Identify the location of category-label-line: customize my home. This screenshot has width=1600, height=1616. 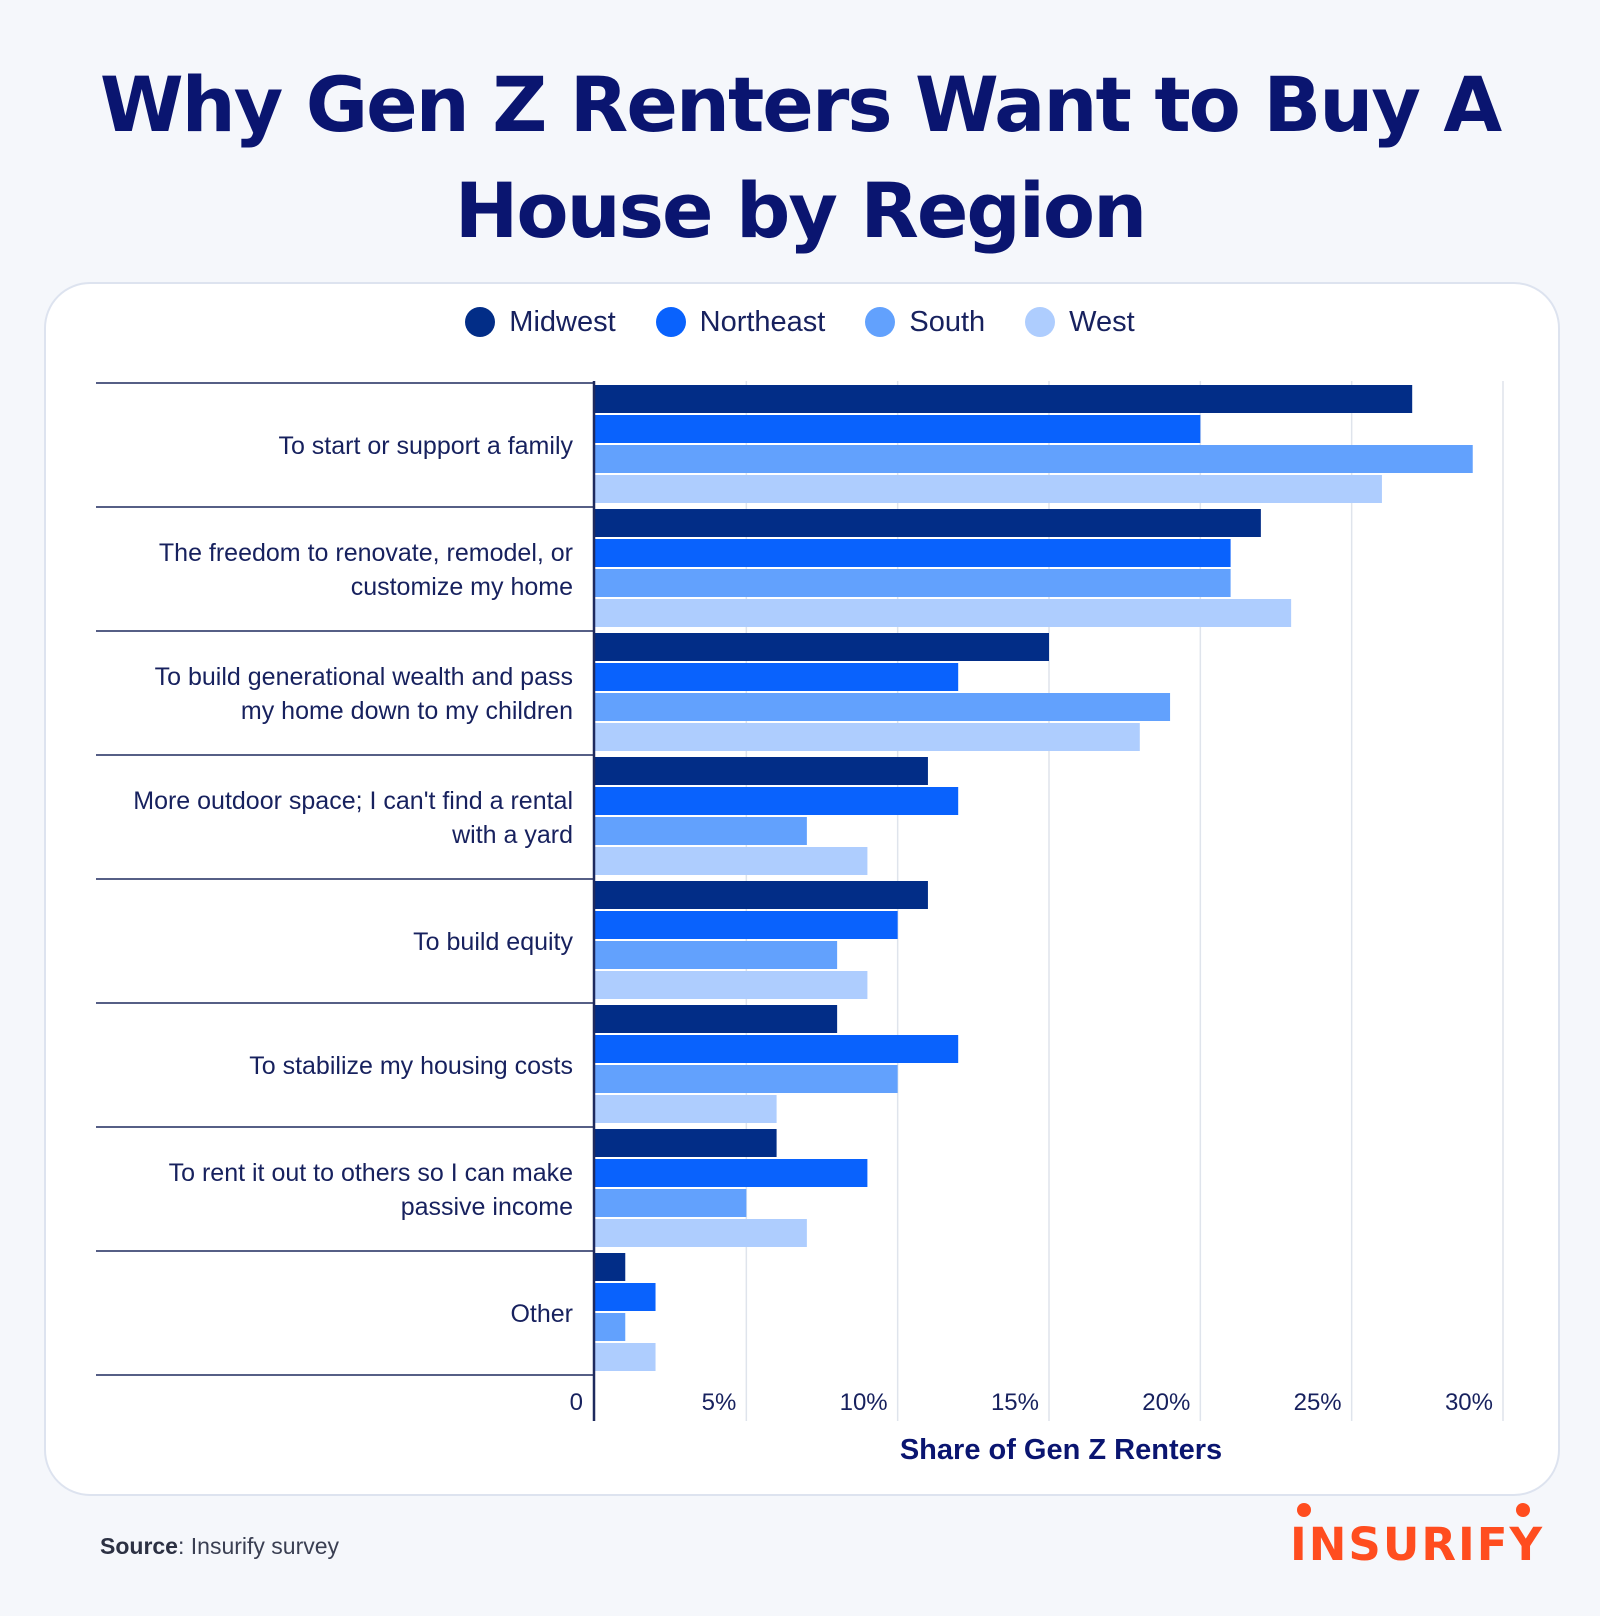
(462, 587).